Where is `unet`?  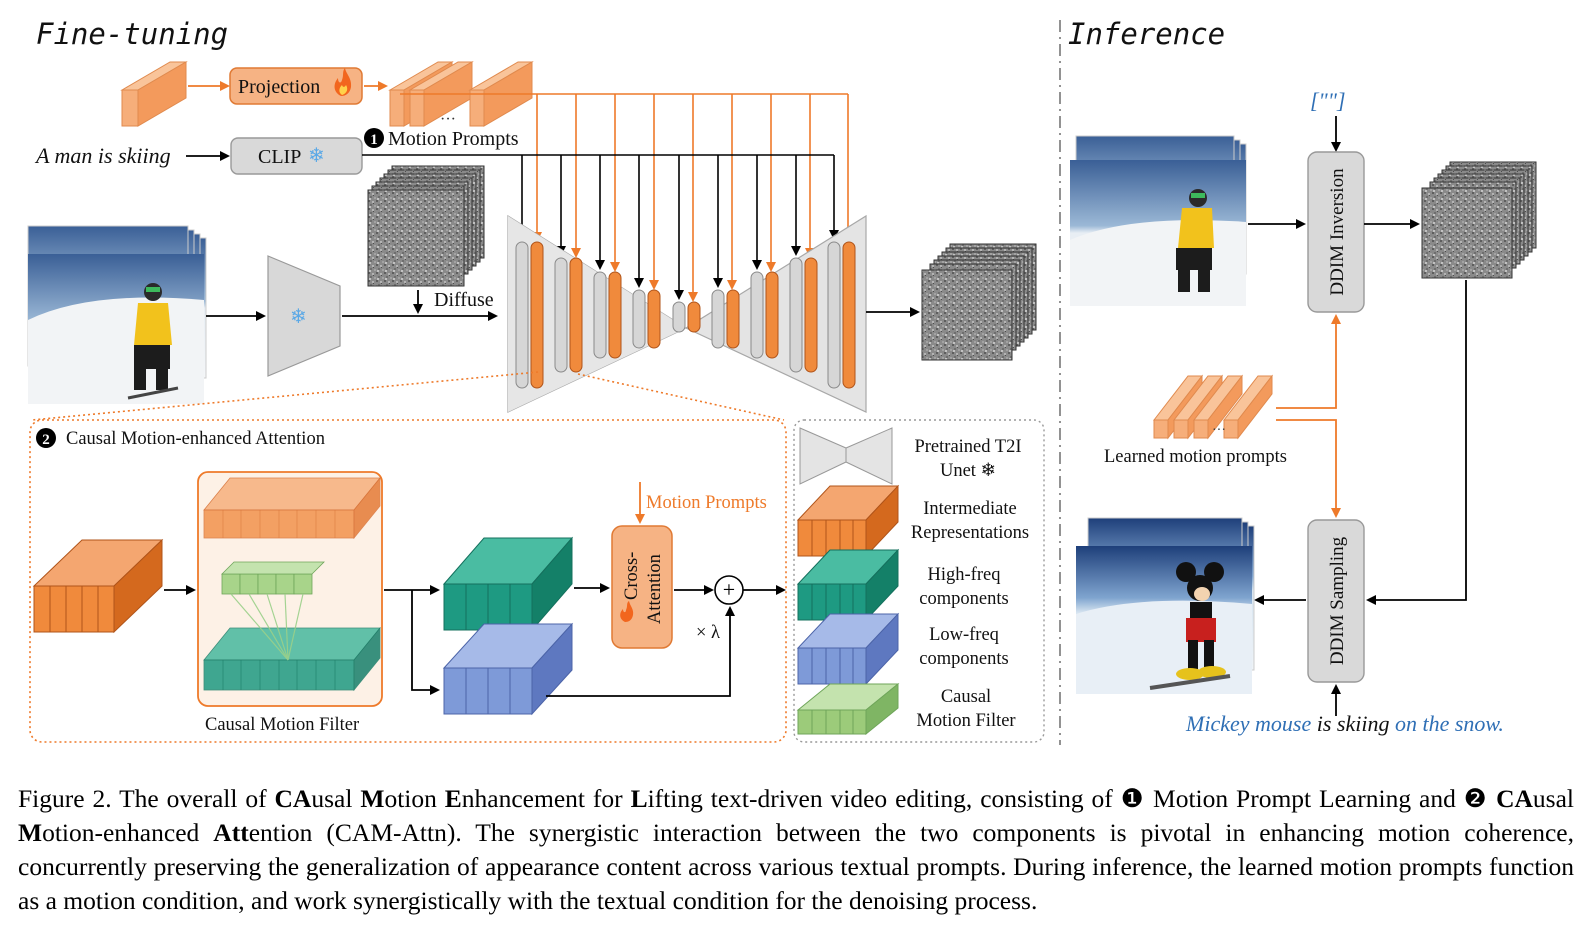 unet is located at coordinates (687, 313).